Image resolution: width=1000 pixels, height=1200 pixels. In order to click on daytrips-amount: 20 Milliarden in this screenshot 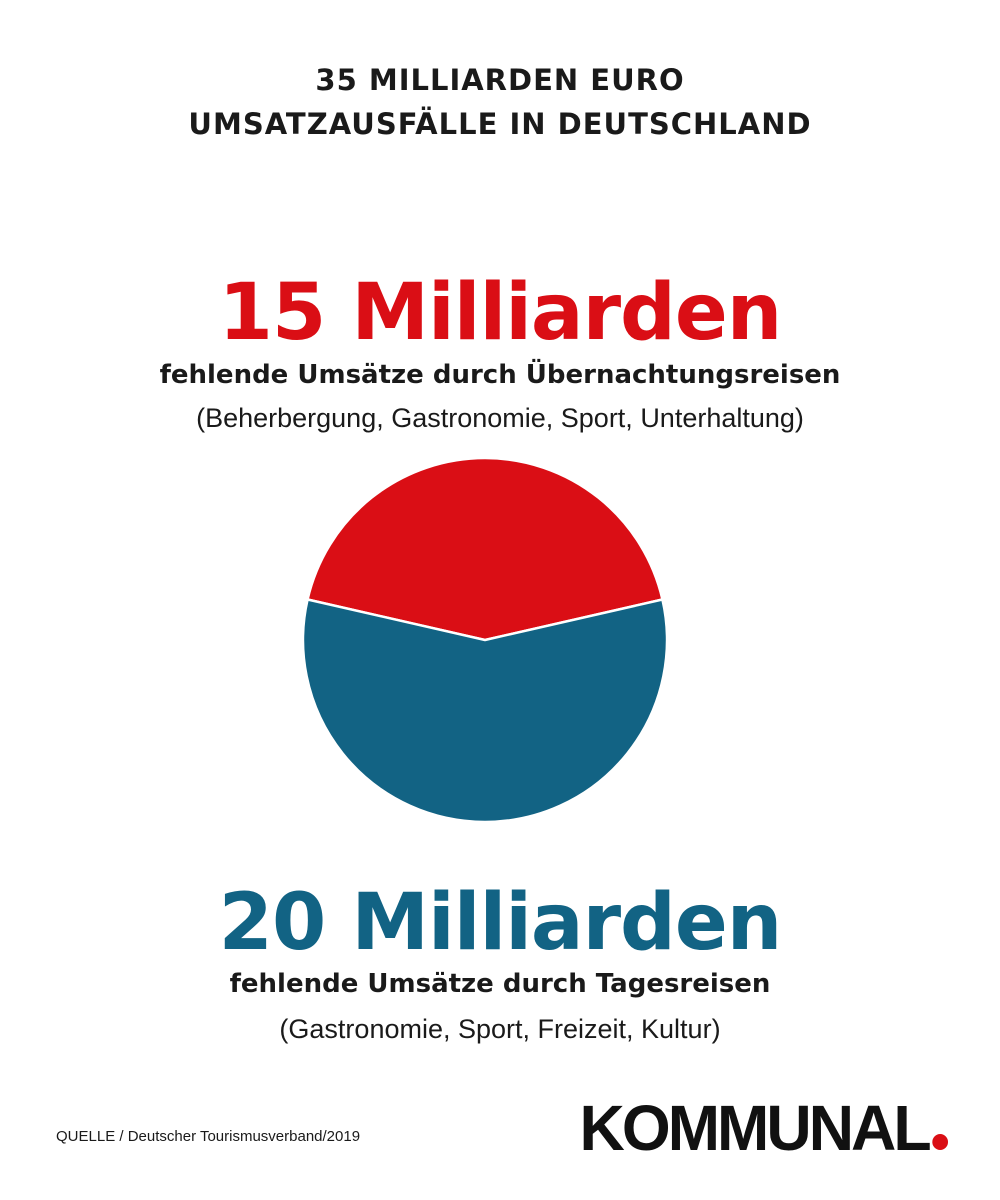, I will do `click(500, 923)`.